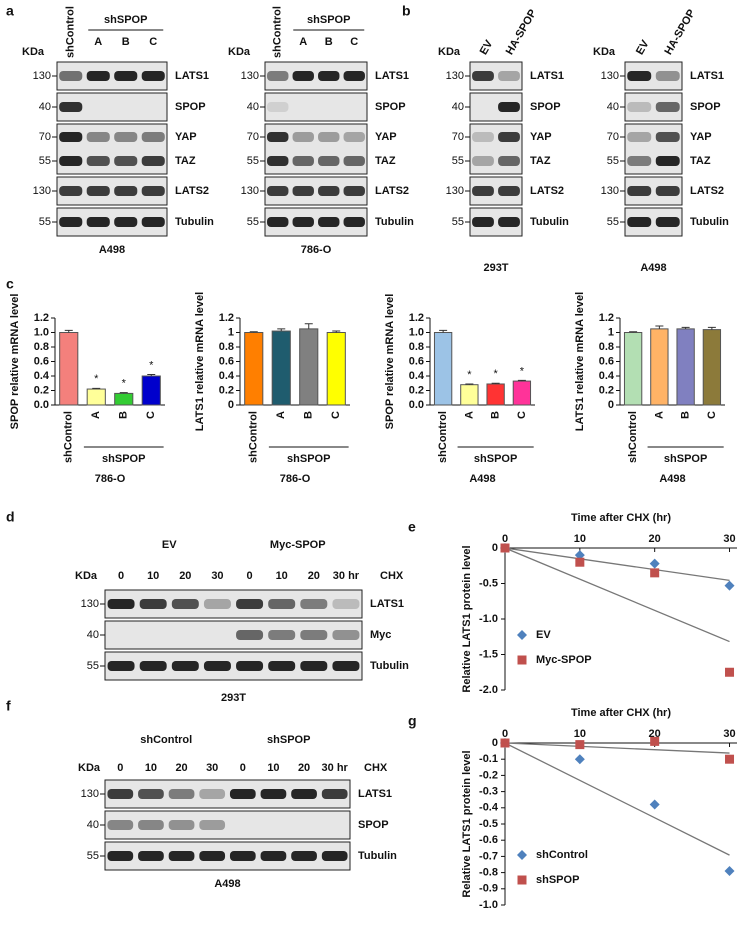 The image size is (750, 925). I want to click on y-tick-label: 1.0, so click(41, 332).